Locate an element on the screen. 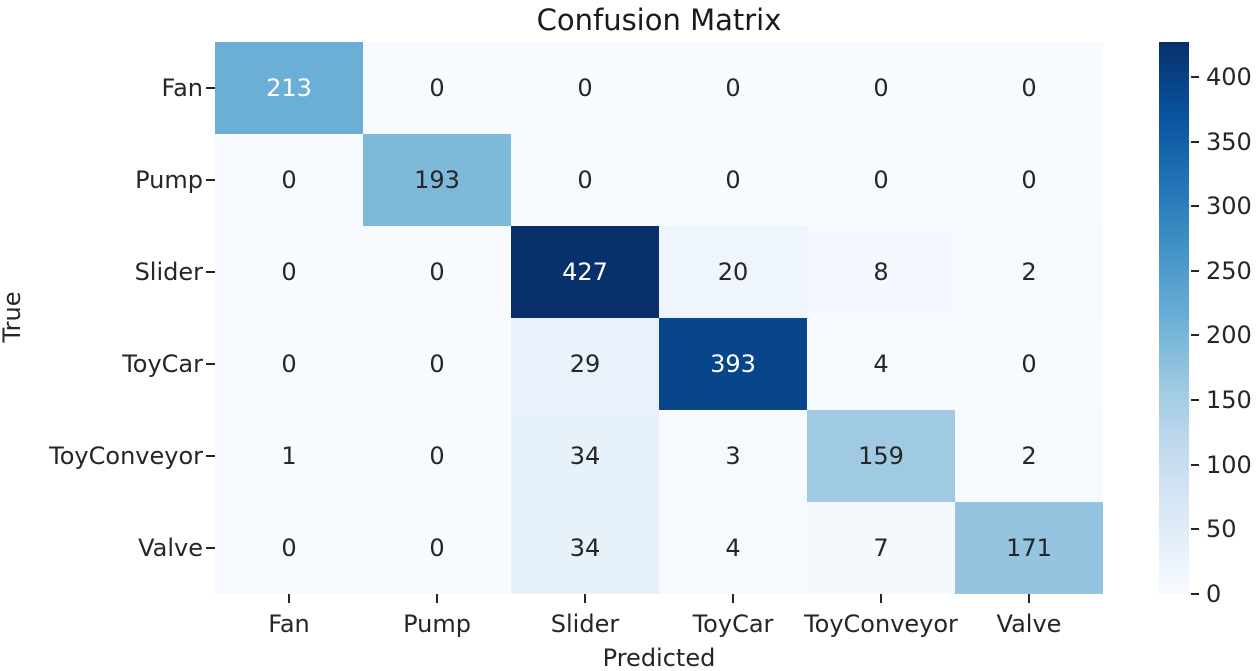 The height and width of the screenshot is (671, 1256). heatmap-cell: 1 is located at coordinates (289, 456).